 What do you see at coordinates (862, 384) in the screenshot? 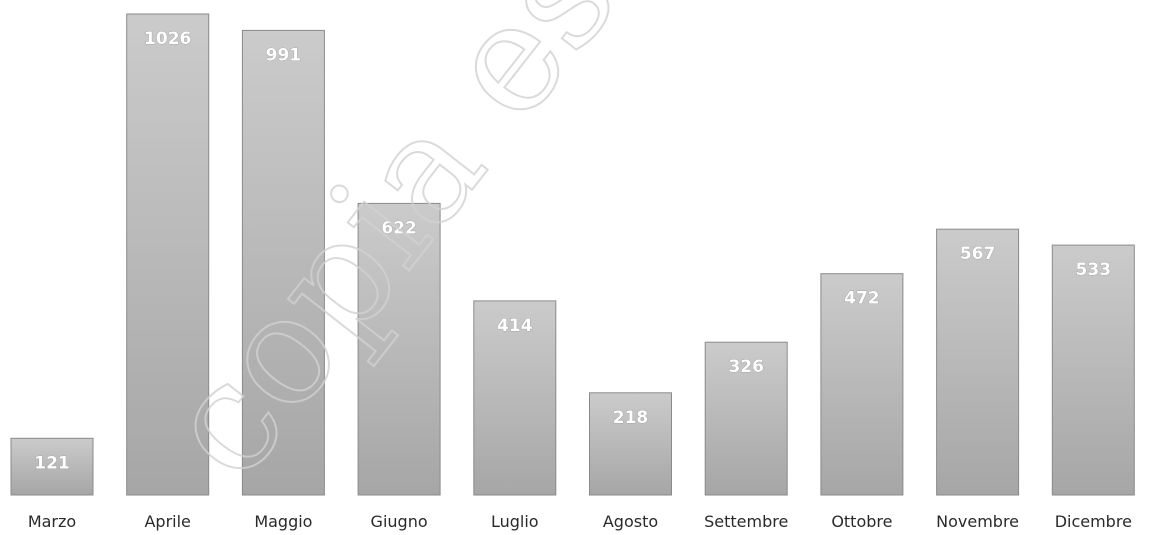
I see `bar-ottobre` at bounding box center [862, 384].